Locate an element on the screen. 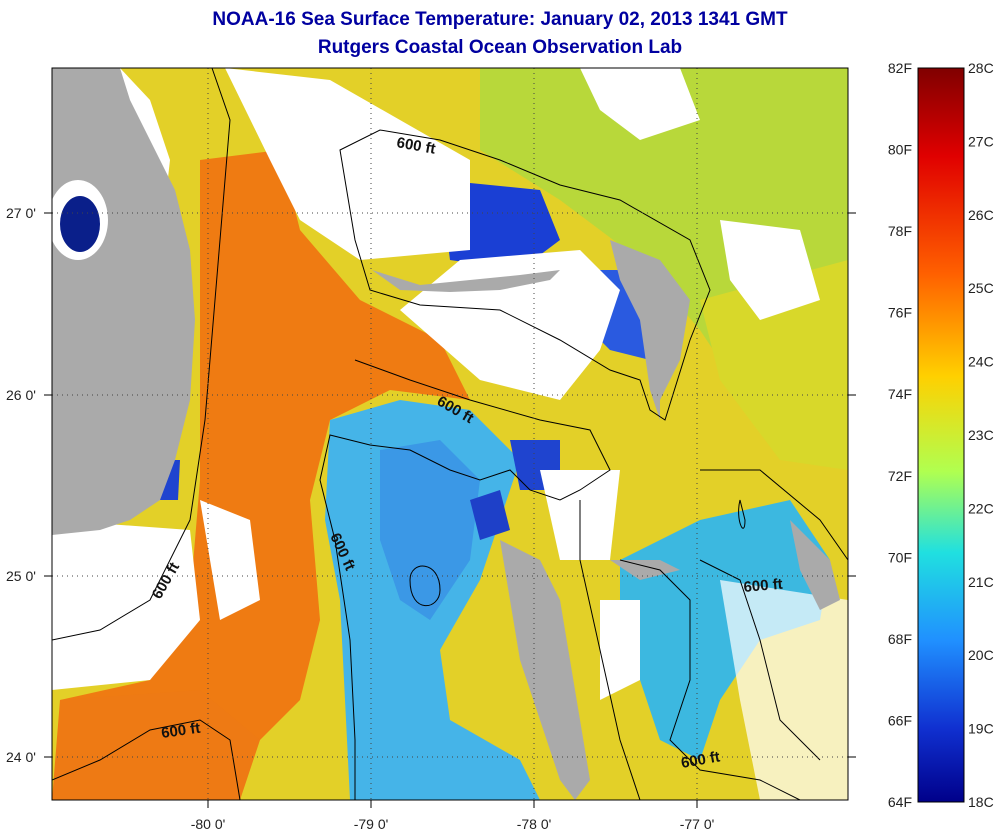 The width and height of the screenshot is (1000, 840). colorbar-c-label: 21C is located at coordinates (981, 582).